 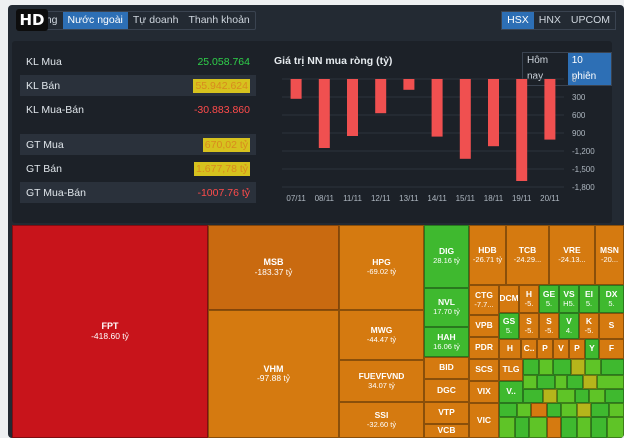 I want to click on treemap-tile-dgc: DGC, so click(x=446, y=390).